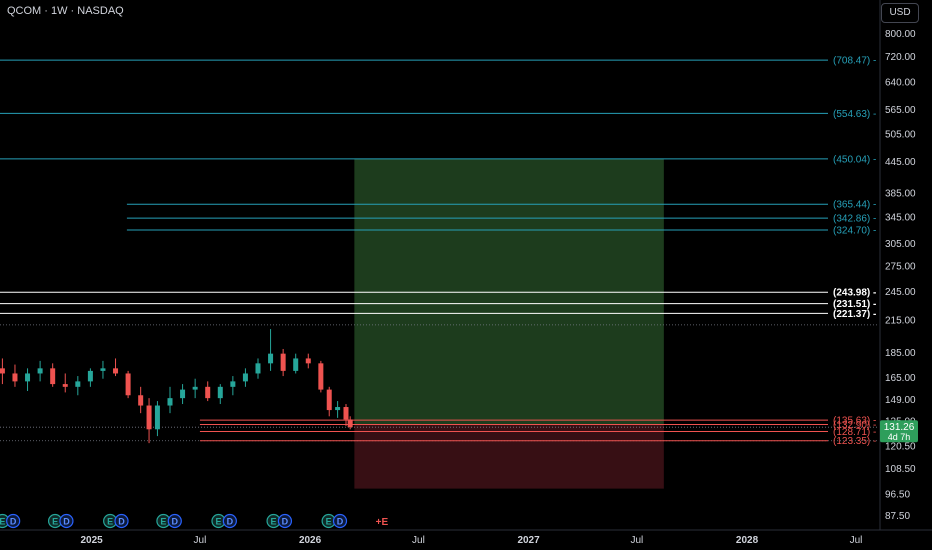  What do you see at coordinates (900, 292) in the screenshot?
I see `price-tick-label: 245.00` at bounding box center [900, 292].